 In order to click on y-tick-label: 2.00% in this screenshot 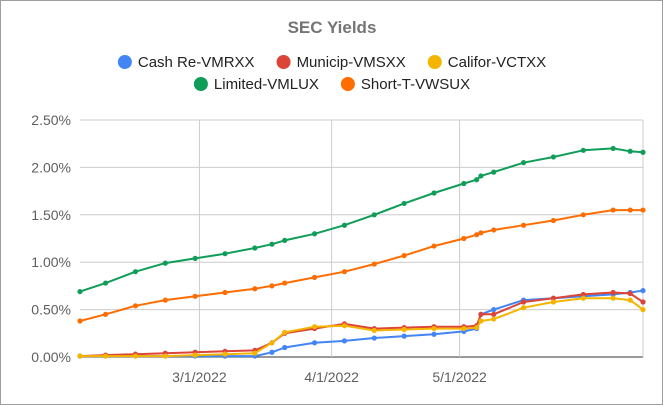, I will do `click(51, 167)`.